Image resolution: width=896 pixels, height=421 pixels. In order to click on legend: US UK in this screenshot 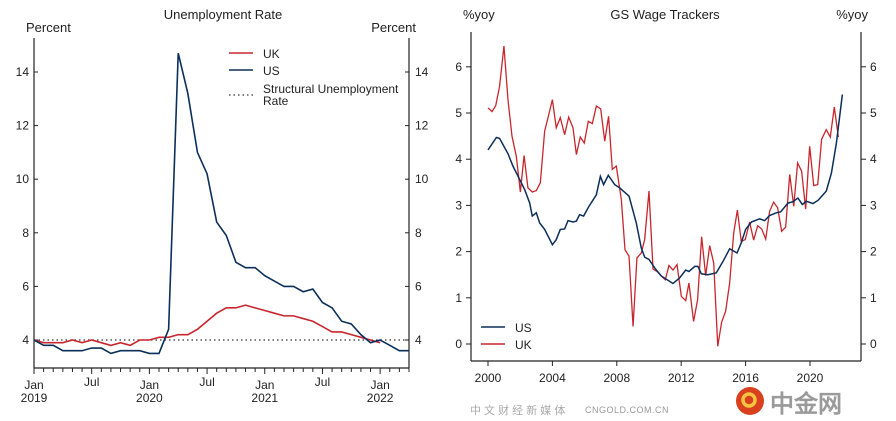, I will do `click(506, 336)`.